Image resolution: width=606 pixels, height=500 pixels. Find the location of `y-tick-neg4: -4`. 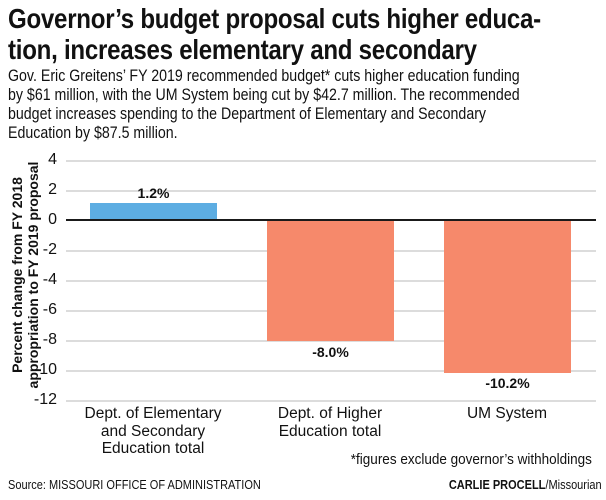

y-tick-neg4: -4 is located at coordinates (49, 279).